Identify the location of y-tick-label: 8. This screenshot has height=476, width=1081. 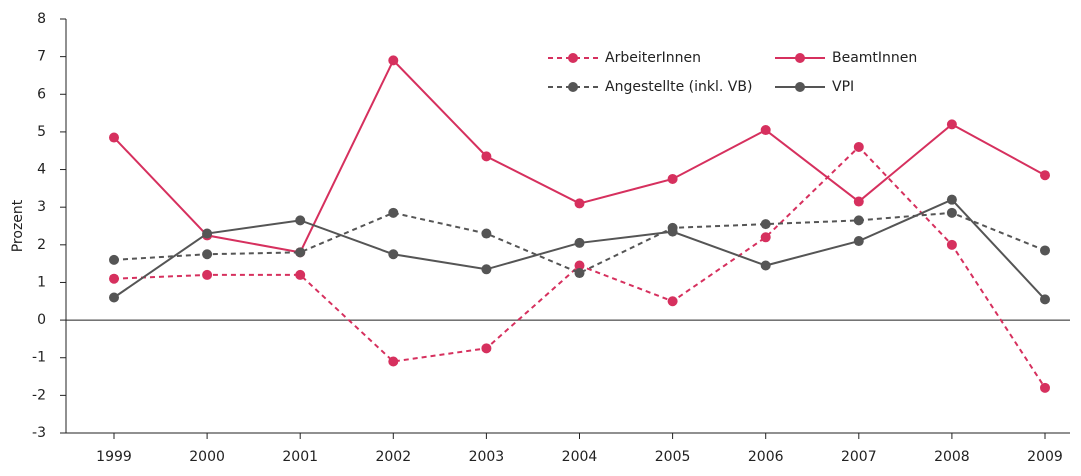
(41, 19).